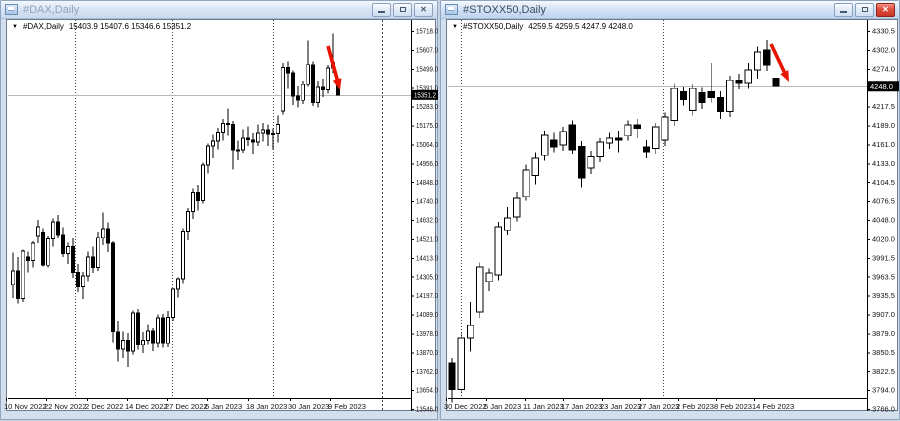 This screenshot has width=900, height=421. What do you see at coordinates (427, 409) in the screenshot?
I see `svg-text: 13546.0` at bounding box center [427, 409].